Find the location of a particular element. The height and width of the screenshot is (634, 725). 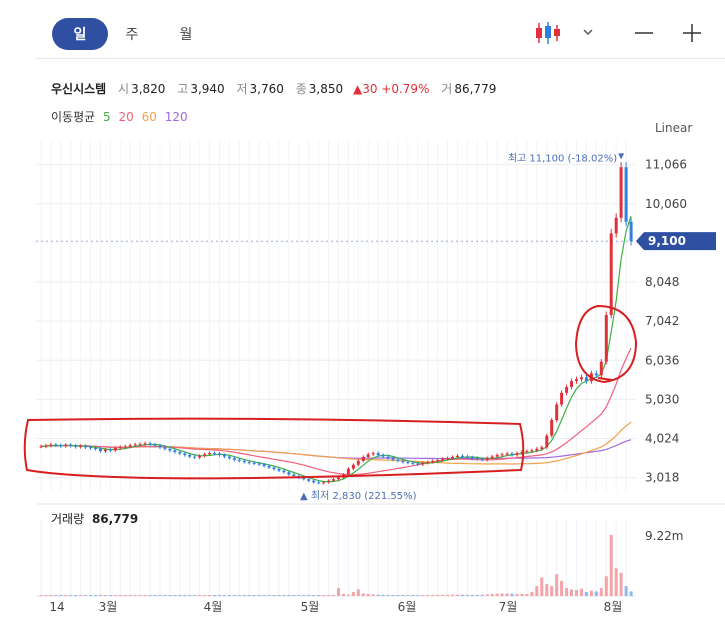

tab-day: 일 is located at coordinates (80, 34).